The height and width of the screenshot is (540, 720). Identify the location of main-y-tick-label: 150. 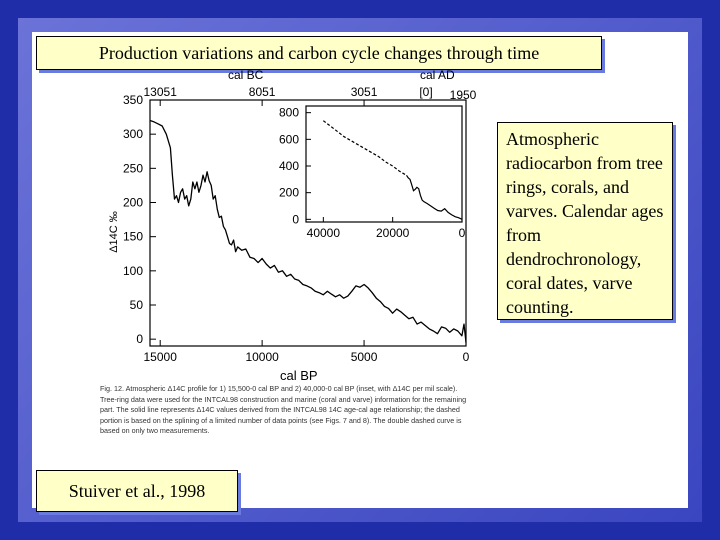
(133, 237).